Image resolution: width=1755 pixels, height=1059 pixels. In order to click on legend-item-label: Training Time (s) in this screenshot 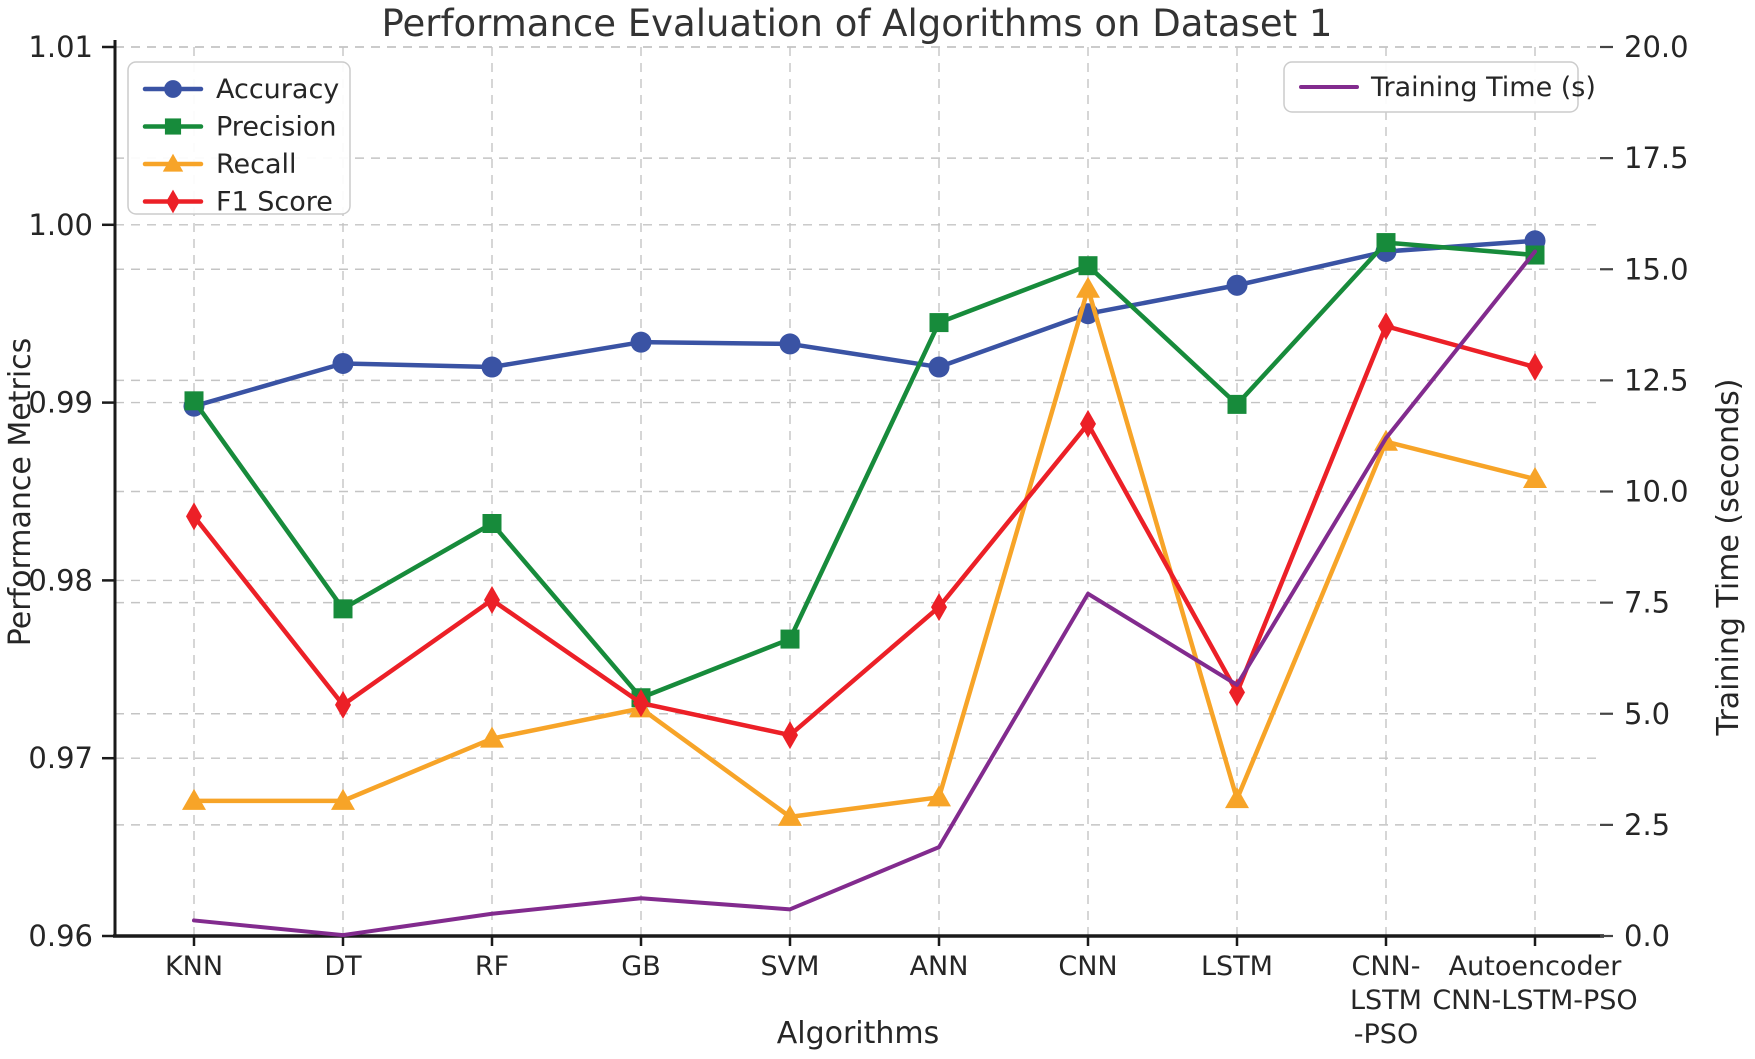, I will do `click(1483, 87)`.